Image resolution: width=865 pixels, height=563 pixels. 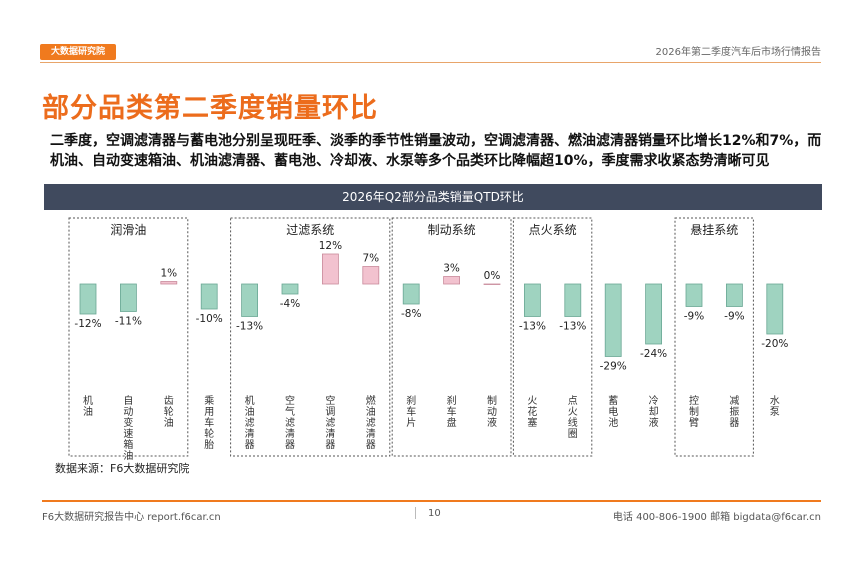 What do you see at coordinates (716, 517) in the screenshot?
I see `footer-contact: 电话 400-806-1900 邮箱 bigdata@f6car.cn` at bounding box center [716, 517].